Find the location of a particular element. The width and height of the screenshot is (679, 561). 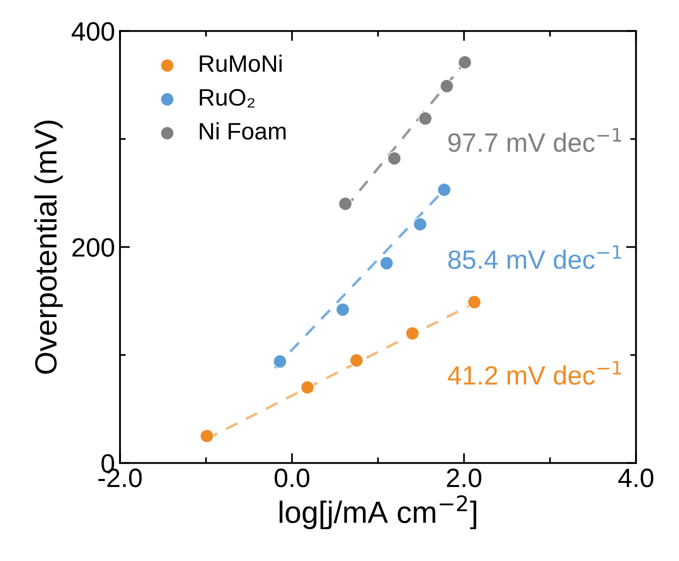

legend-label: RuMoNi is located at coordinates (241, 63).